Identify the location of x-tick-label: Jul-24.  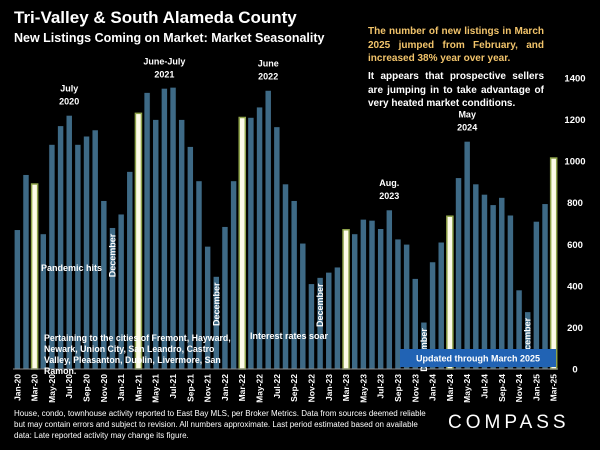
(485, 386).